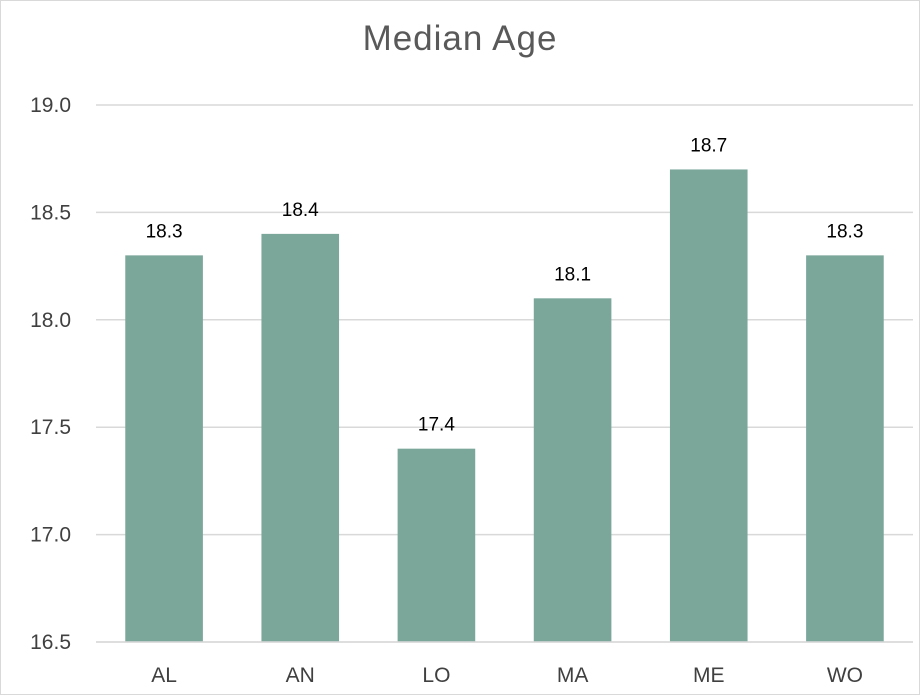 The height and width of the screenshot is (696, 920). What do you see at coordinates (436, 425) in the screenshot?
I see `data-label: 17.4` at bounding box center [436, 425].